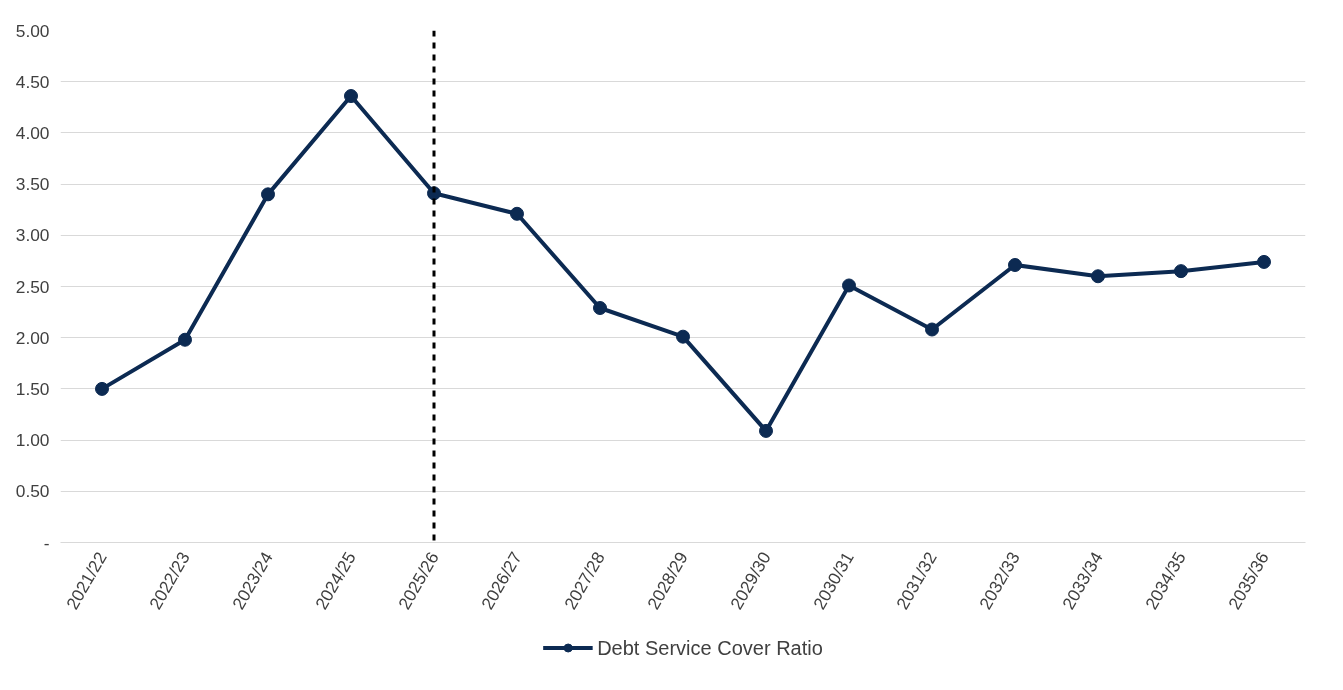  Describe the element at coordinates (32, 388) in the screenshot. I see `y-tick-label: 1.50` at that location.